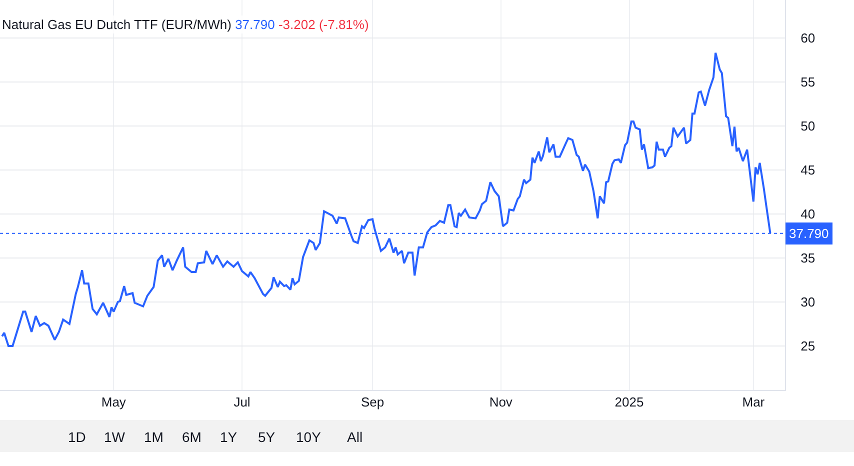 This screenshot has width=854, height=466. I want to click on y-tick-label: 45, so click(808, 170).